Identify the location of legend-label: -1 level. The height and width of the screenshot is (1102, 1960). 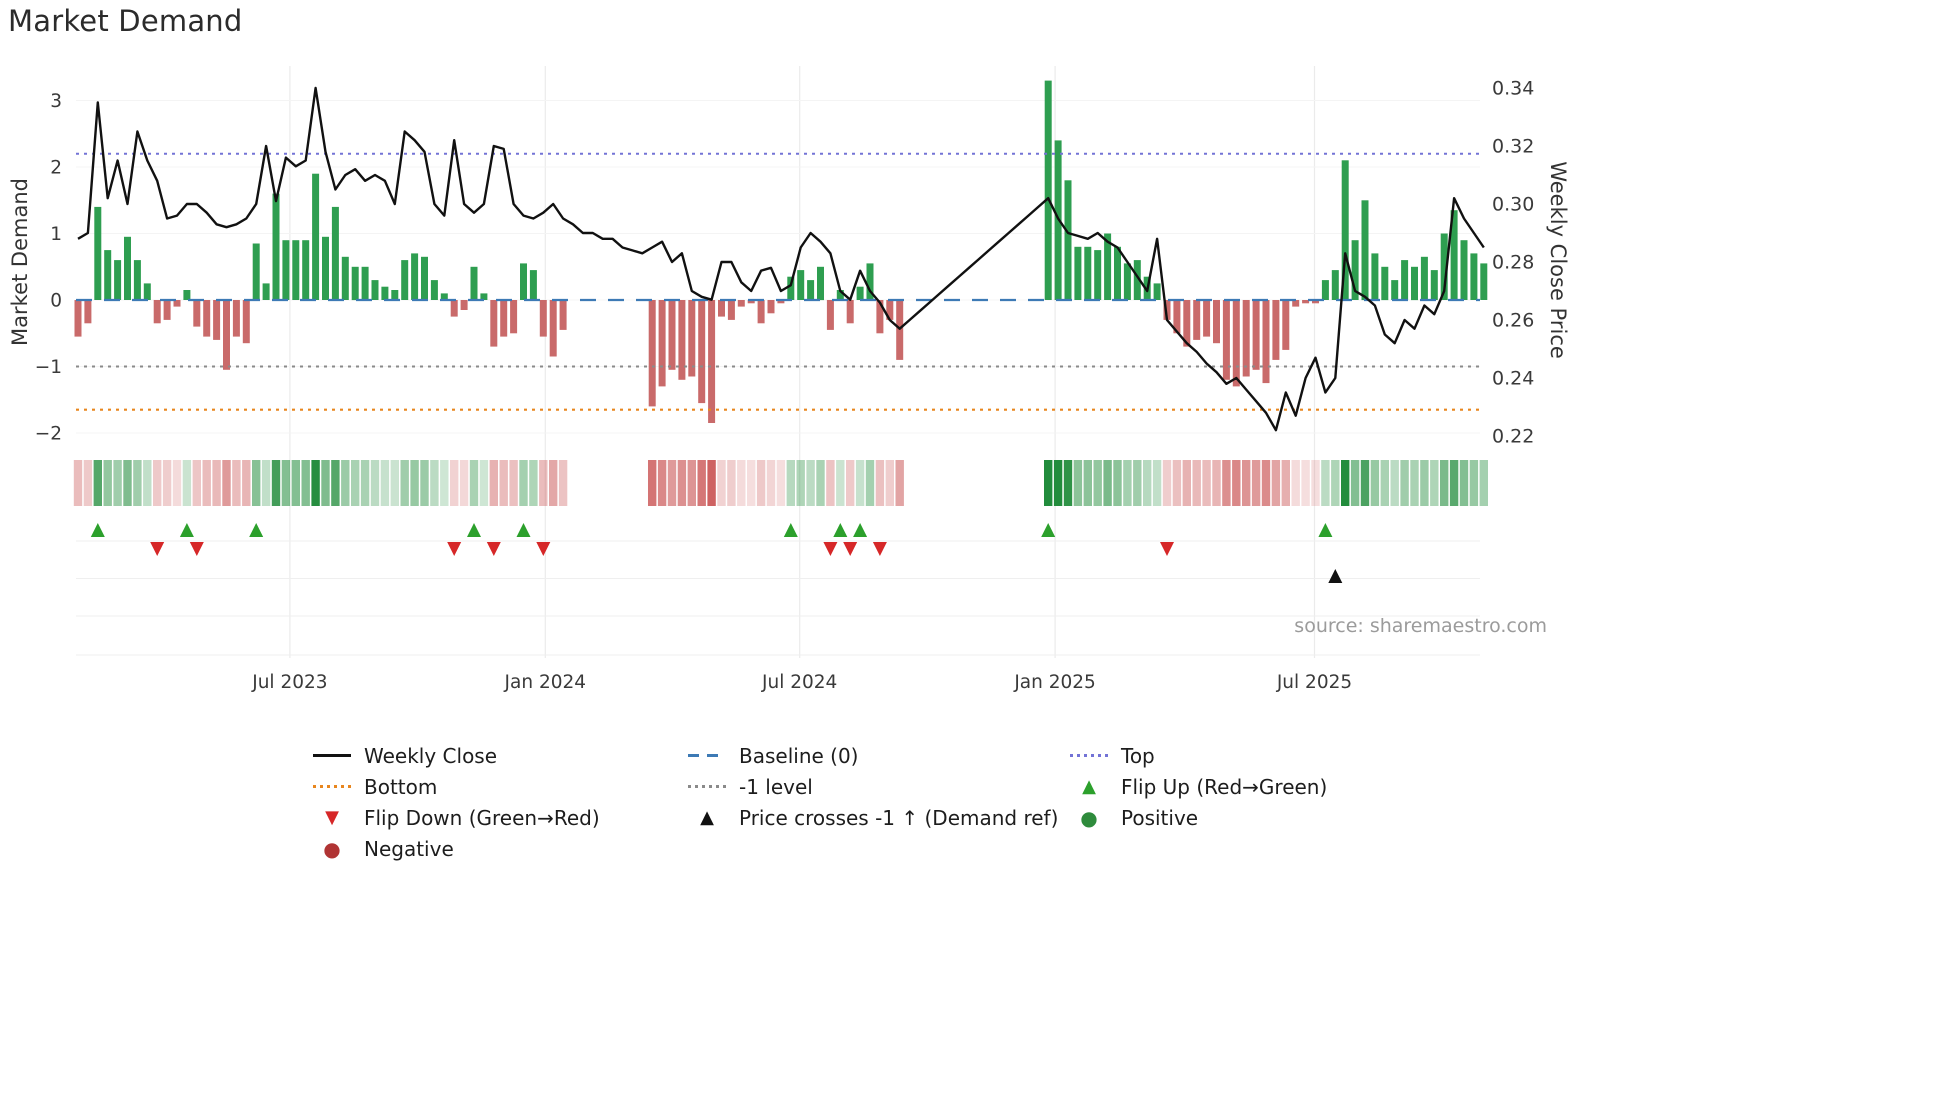
(776, 786).